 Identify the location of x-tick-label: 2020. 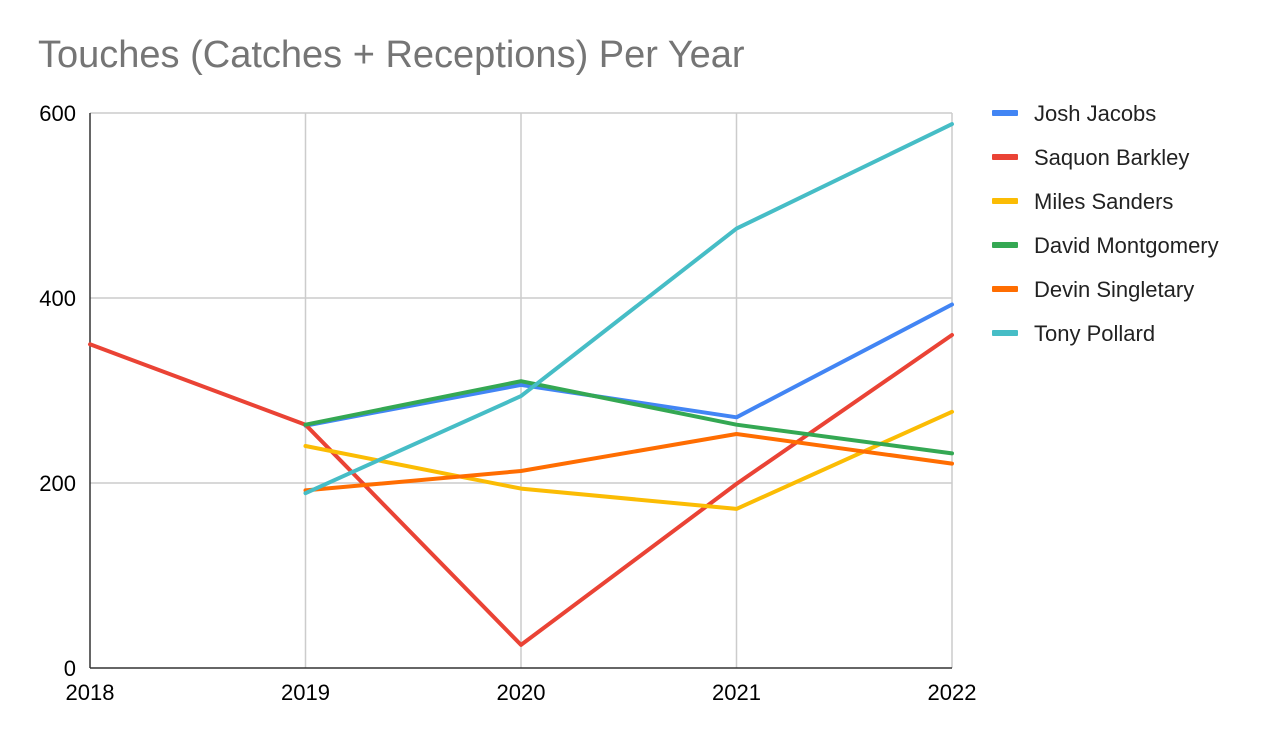
(521, 692).